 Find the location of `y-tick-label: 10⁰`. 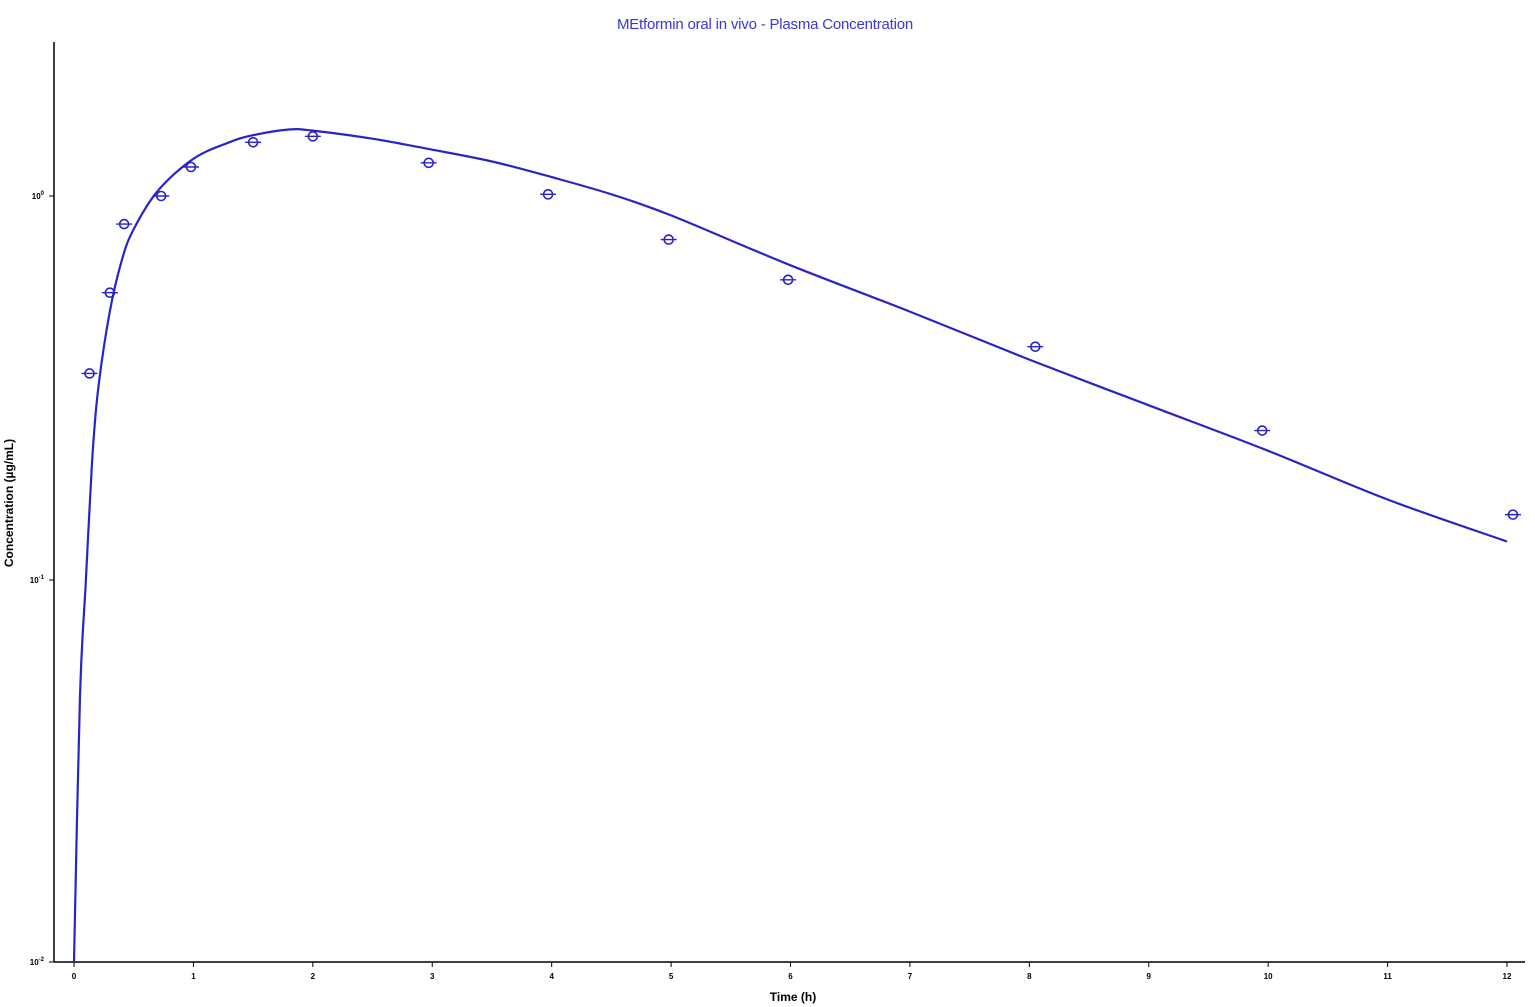

y-tick-label: 10⁰ is located at coordinates (38, 196).